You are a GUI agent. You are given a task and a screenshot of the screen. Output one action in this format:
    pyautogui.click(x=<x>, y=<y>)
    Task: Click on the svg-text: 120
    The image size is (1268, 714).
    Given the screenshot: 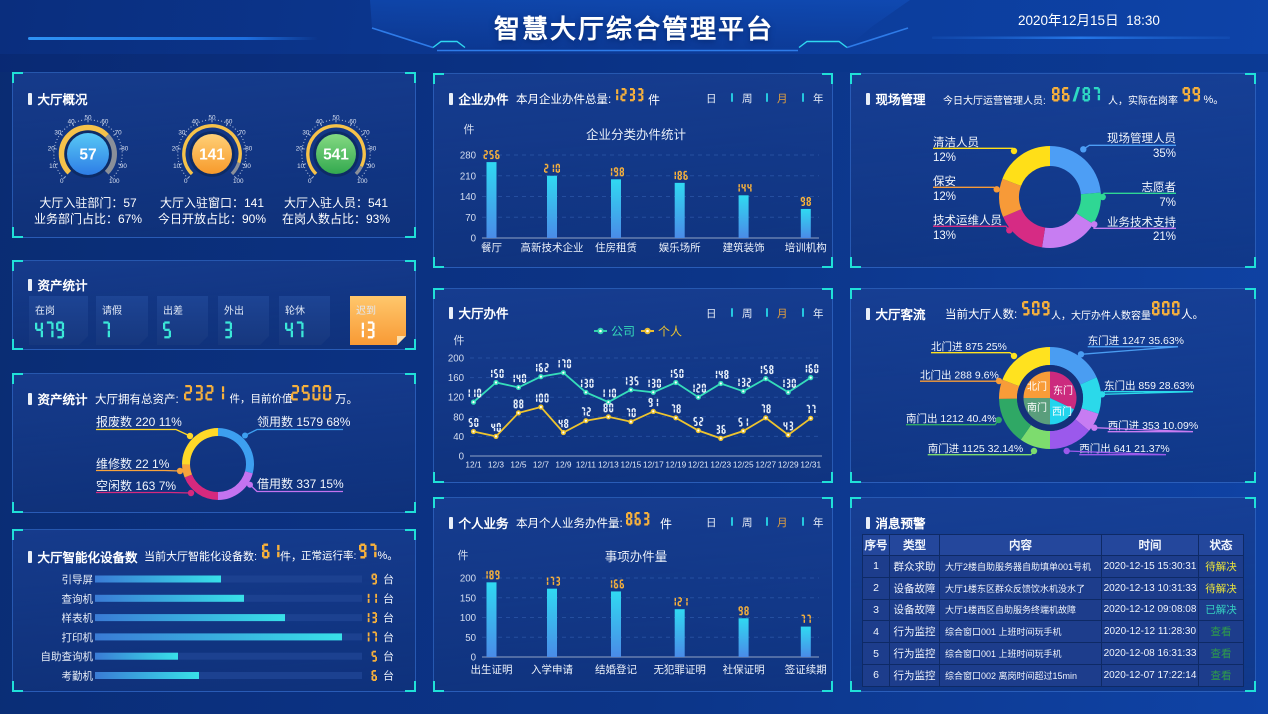 What is the action you would take?
    pyautogui.click(x=456, y=398)
    